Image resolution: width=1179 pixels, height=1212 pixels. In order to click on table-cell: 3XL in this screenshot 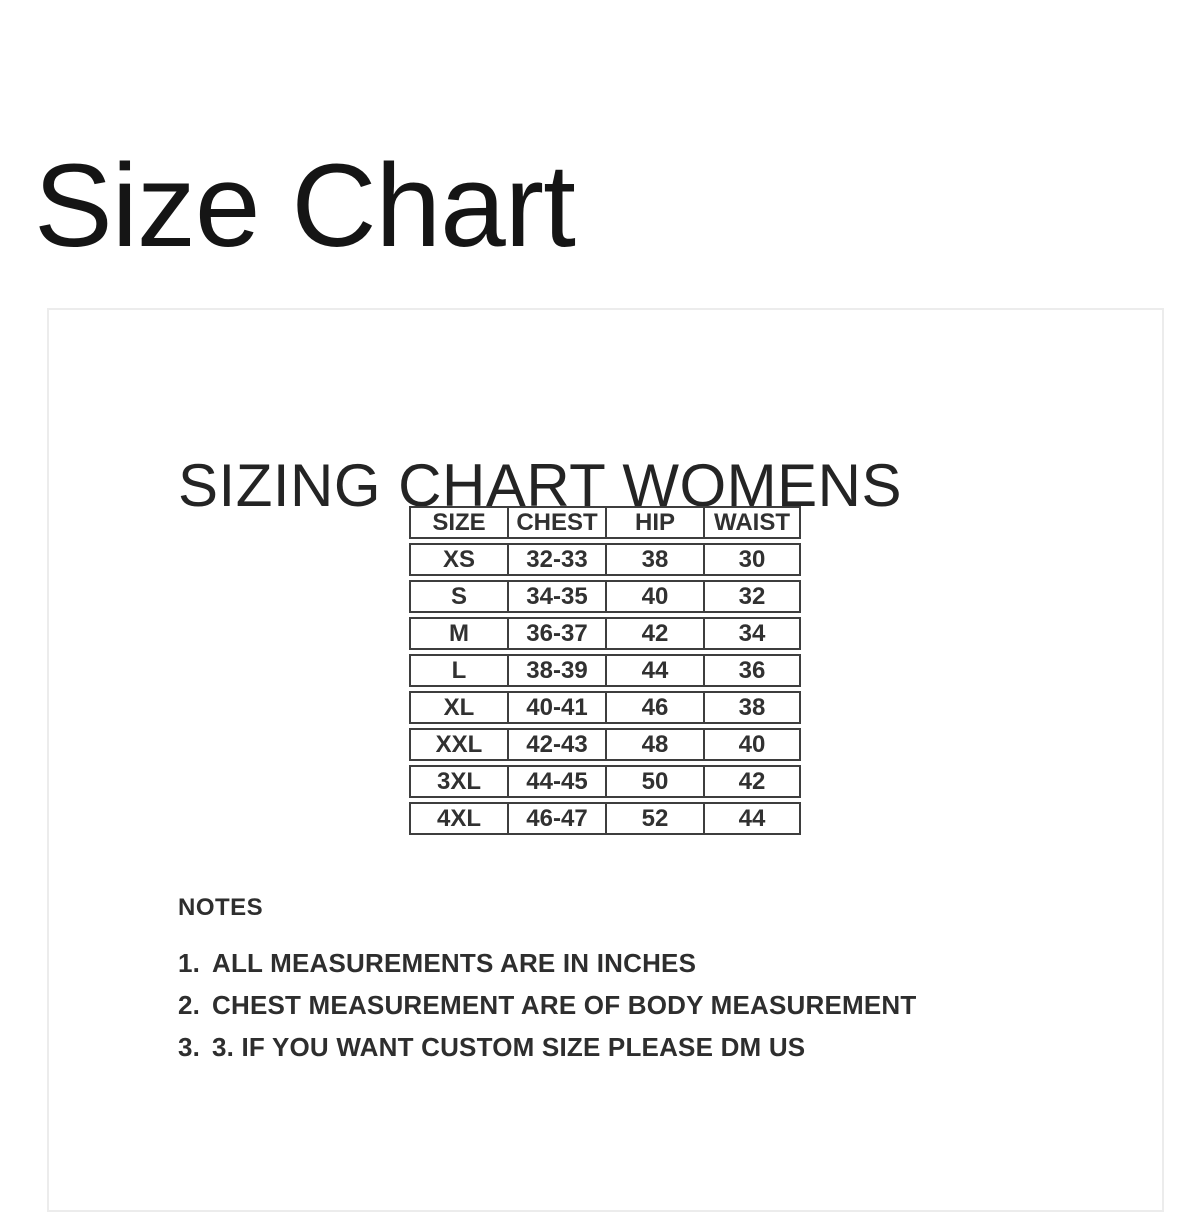, I will do `click(458, 781)`.